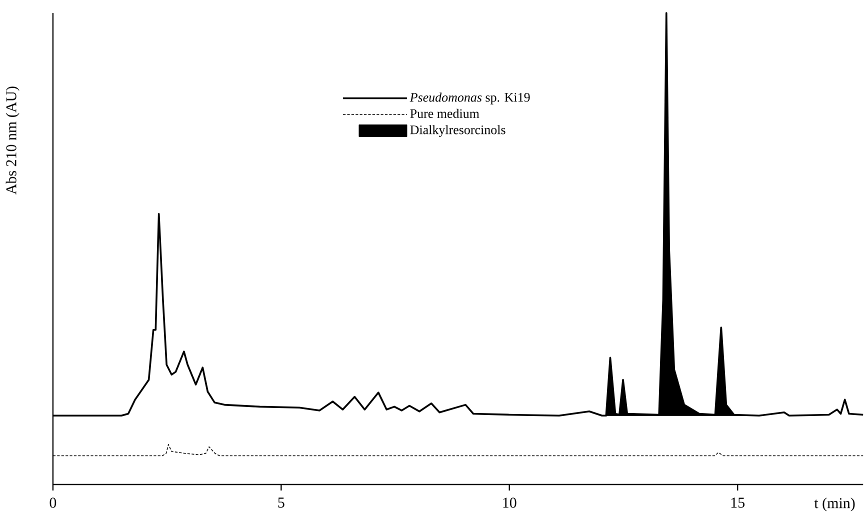 The height and width of the screenshot is (524, 864). What do you see at coordinates (281, 502) in the screenshot?
I see `x-tick-label: 5` at bounding box center [281, 502].